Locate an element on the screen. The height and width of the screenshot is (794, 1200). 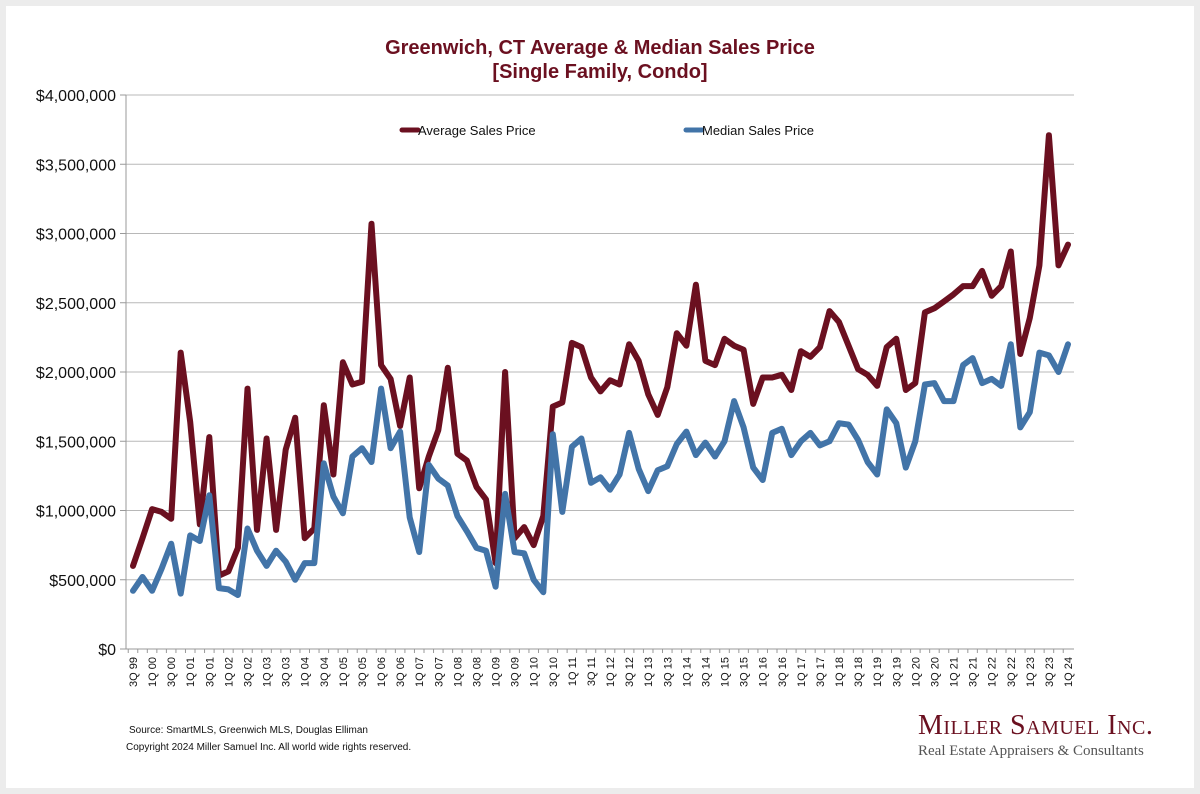
x-tick-label: 1Q 01 is located at coordinates (191, 672).